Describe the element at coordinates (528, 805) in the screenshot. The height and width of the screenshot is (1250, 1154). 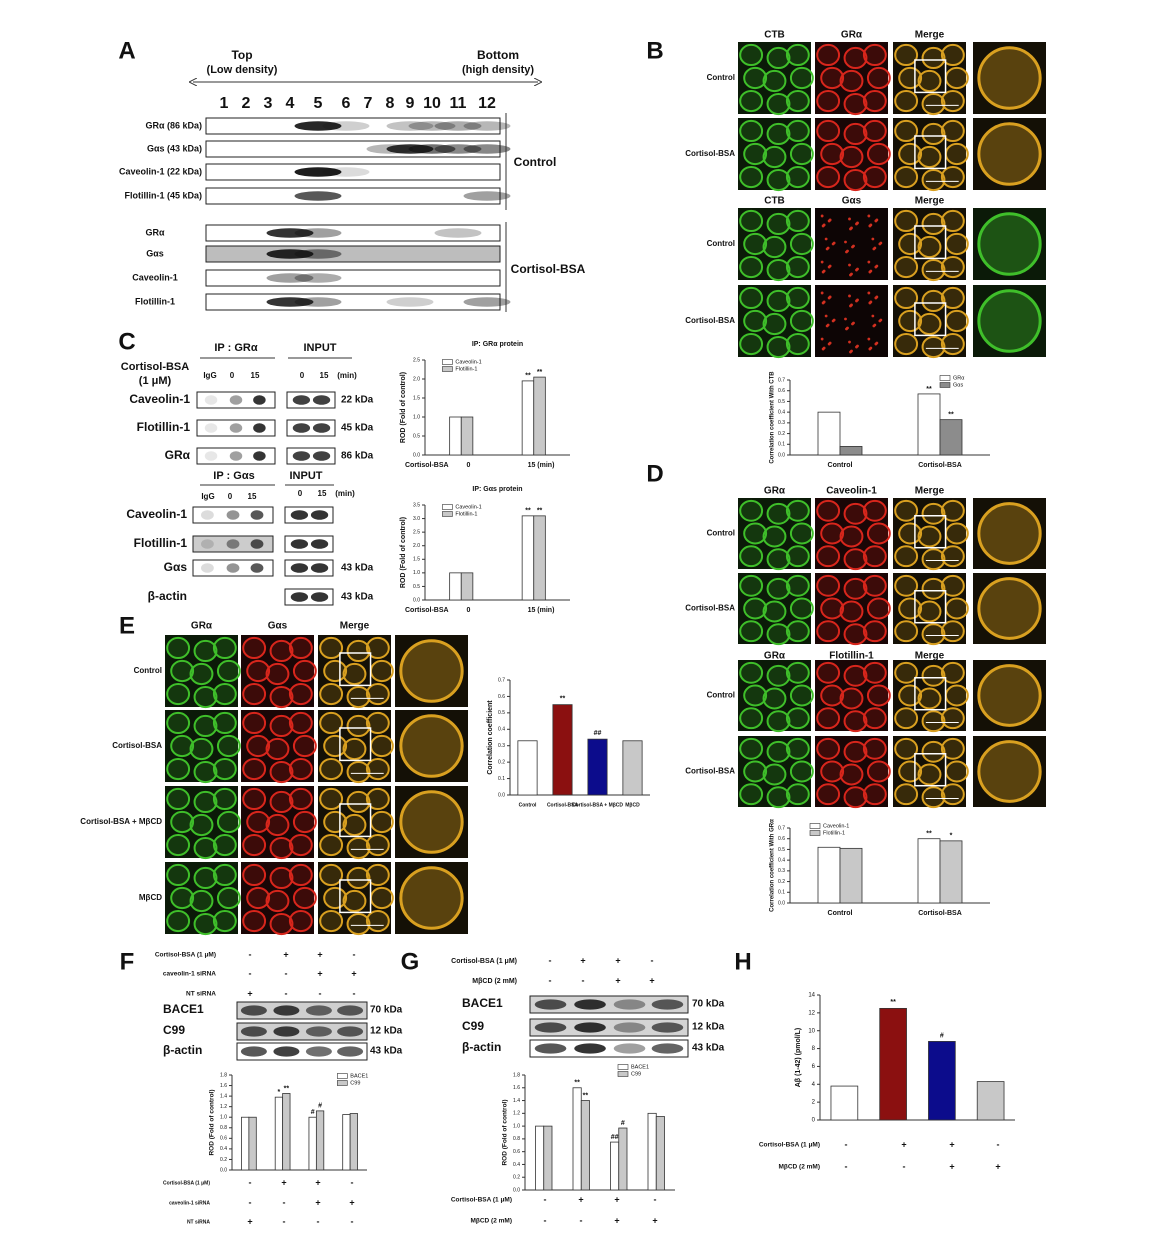
I see `x-tick-label: Control` at that location.